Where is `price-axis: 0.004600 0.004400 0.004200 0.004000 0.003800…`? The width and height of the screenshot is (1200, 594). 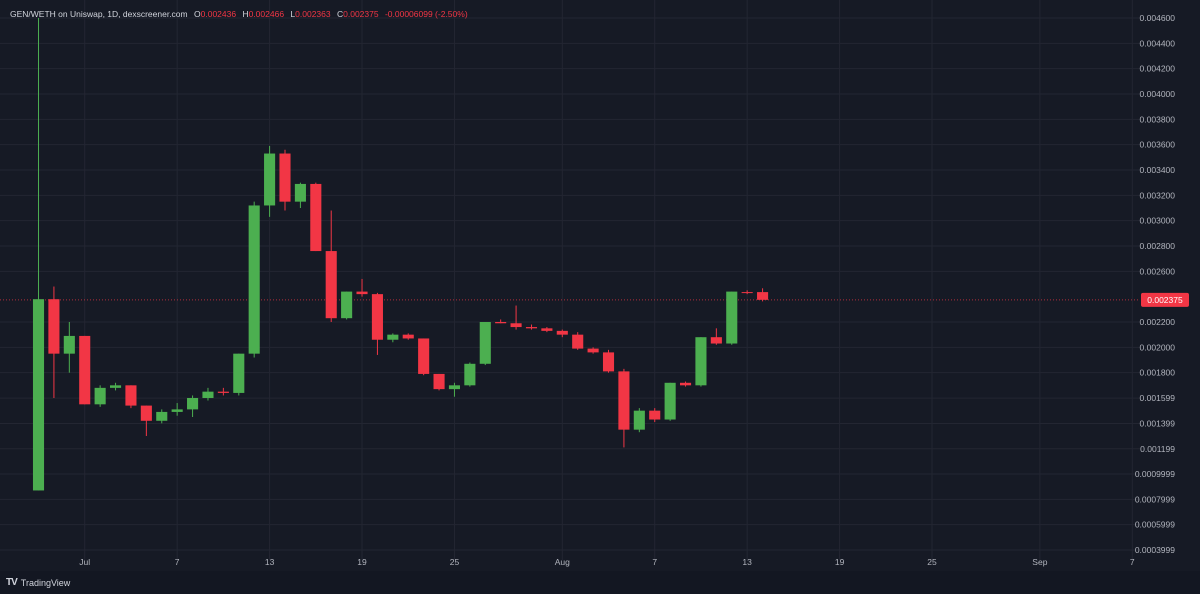
price-axis: 0.004600 0.004400 0.004200 0.004000 0.003800… is located at coordinates (1155, 284).